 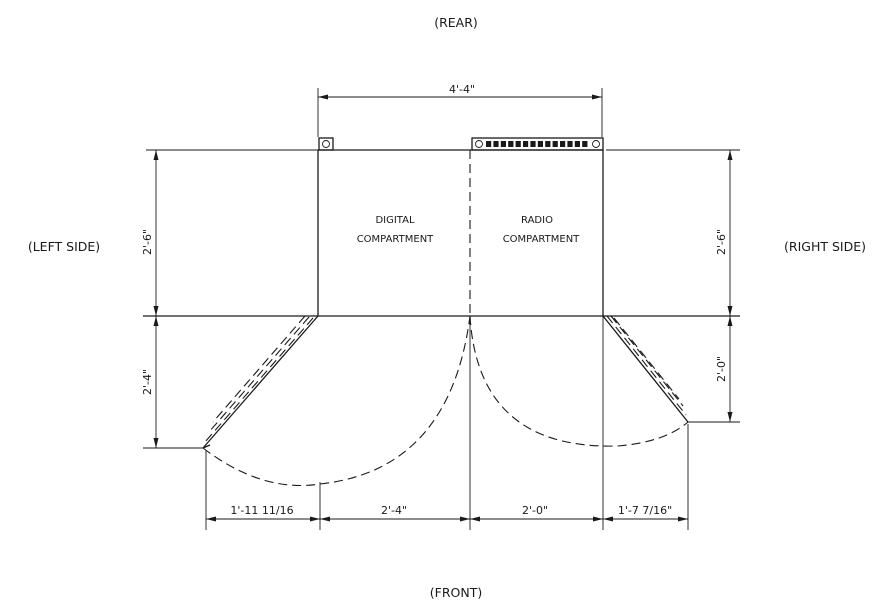 What do you see at coordinates (721, 242) in the screenshot?
I see `right-depth-text: 2'-6"` at bounding box center [721, 242].